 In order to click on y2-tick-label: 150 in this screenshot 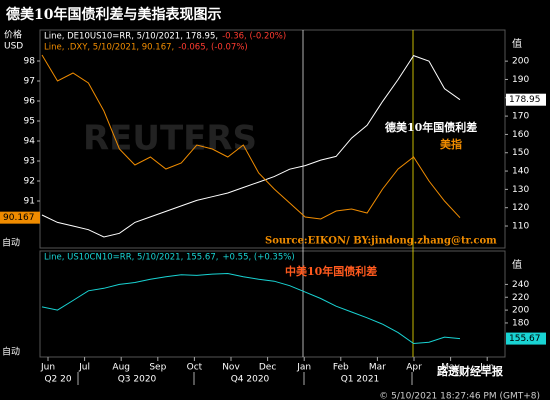, I will do `click(520, 153)`.